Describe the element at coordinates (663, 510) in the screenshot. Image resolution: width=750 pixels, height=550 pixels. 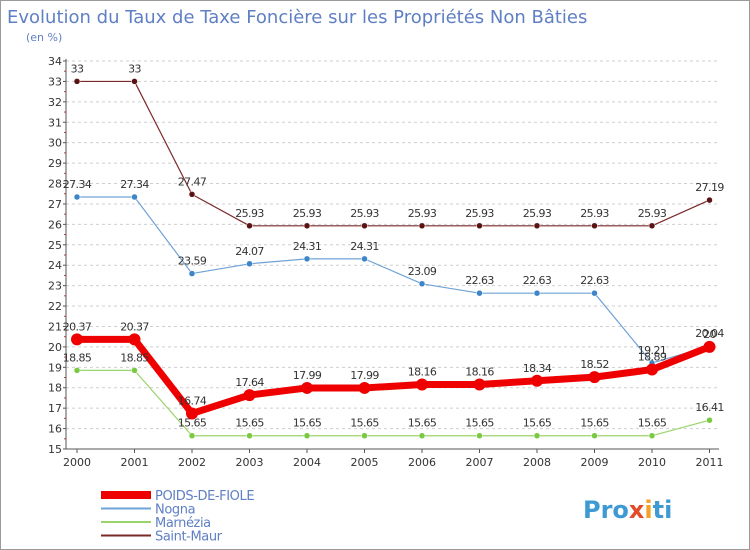
I see `logo-part-ti: ti` at that location.